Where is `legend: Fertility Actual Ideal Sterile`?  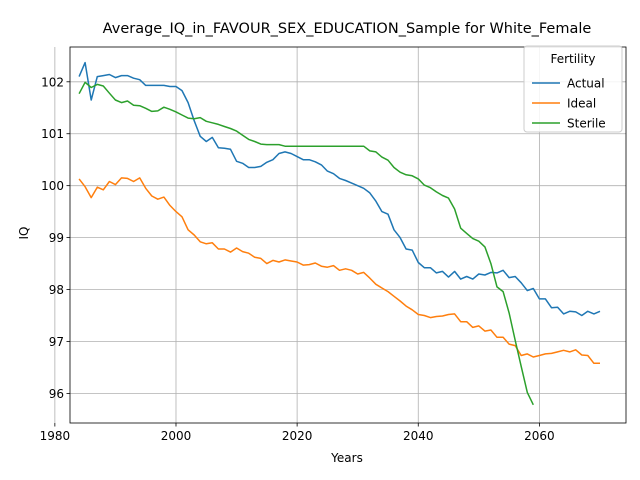 legend: Fertility Actual Ideal Sterile is located at coordinates (573, 89).